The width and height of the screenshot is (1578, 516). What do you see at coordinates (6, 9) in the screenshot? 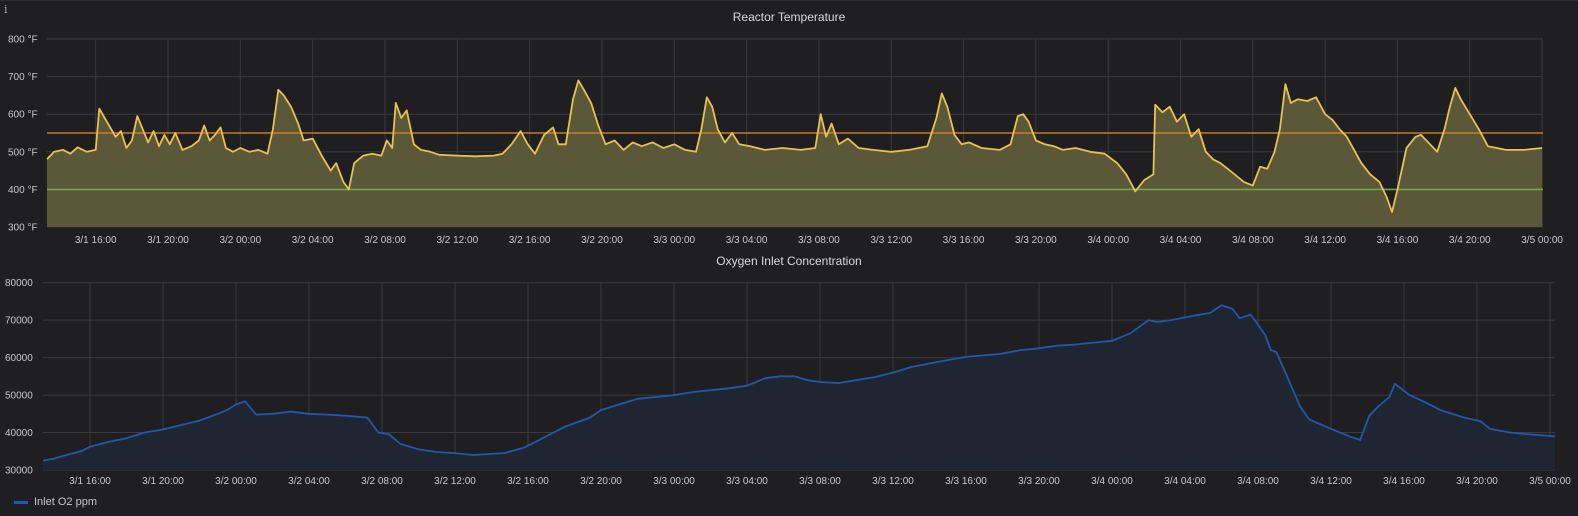
I see `info-icon: i` at bounding box center [6, 9].